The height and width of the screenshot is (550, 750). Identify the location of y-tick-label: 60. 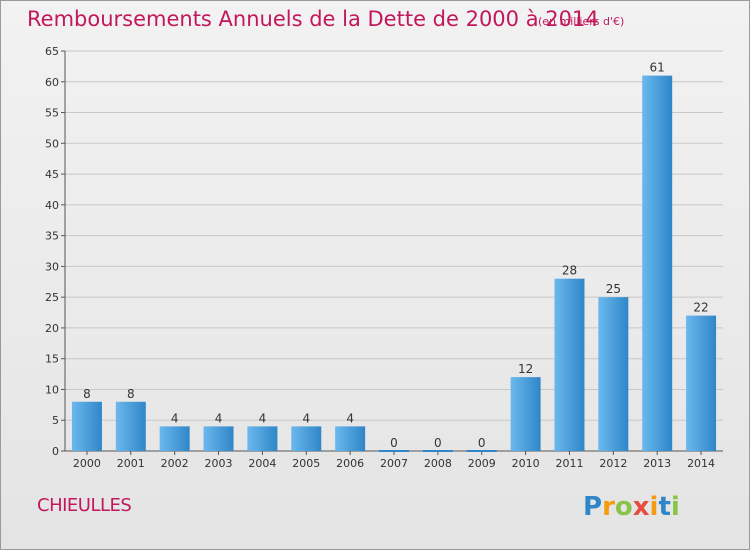
(52, 82).